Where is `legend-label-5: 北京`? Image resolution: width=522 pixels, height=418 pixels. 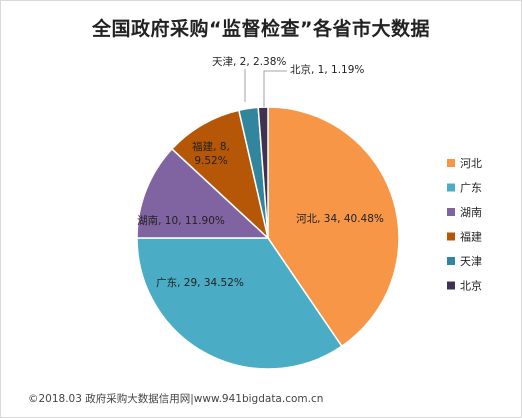 legend-label-5: 北京 is located at coordinates (471, 286).